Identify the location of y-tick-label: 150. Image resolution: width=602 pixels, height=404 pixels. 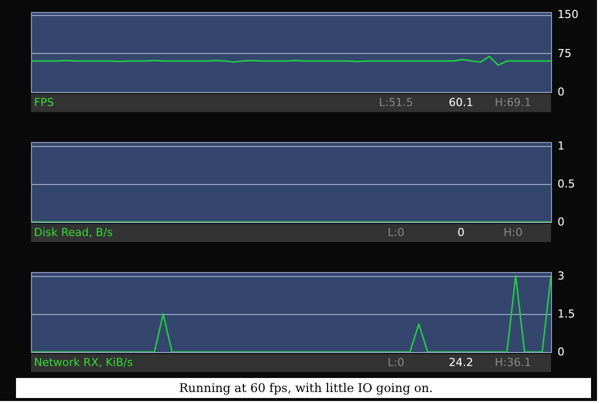
(568, 15).